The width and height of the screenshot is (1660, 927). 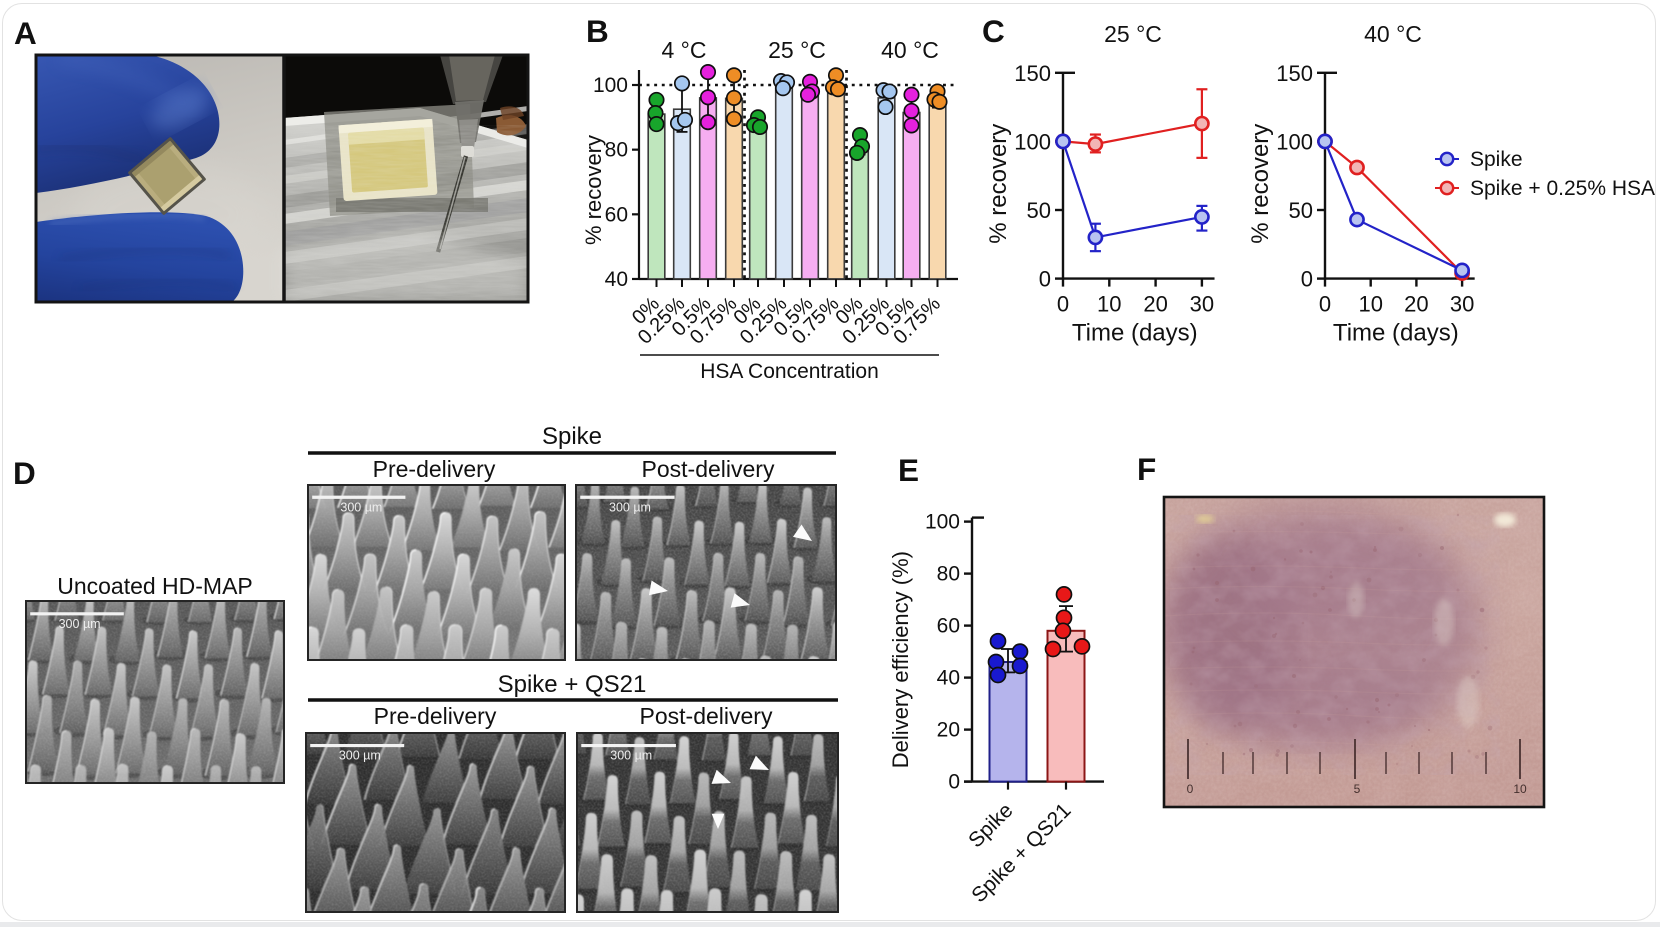 I want to click on svg-text: D, so click(x=24, y=473).